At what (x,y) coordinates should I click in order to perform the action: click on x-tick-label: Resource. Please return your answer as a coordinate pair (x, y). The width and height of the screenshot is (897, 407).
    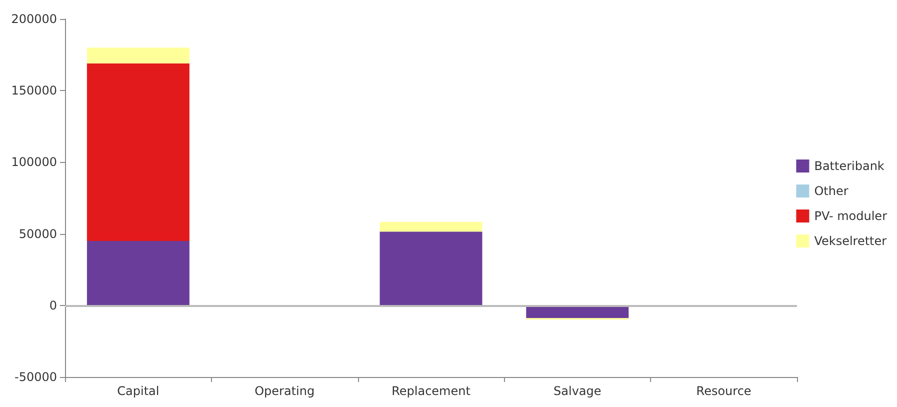
    Looking at the image, I should click on (724, 391).